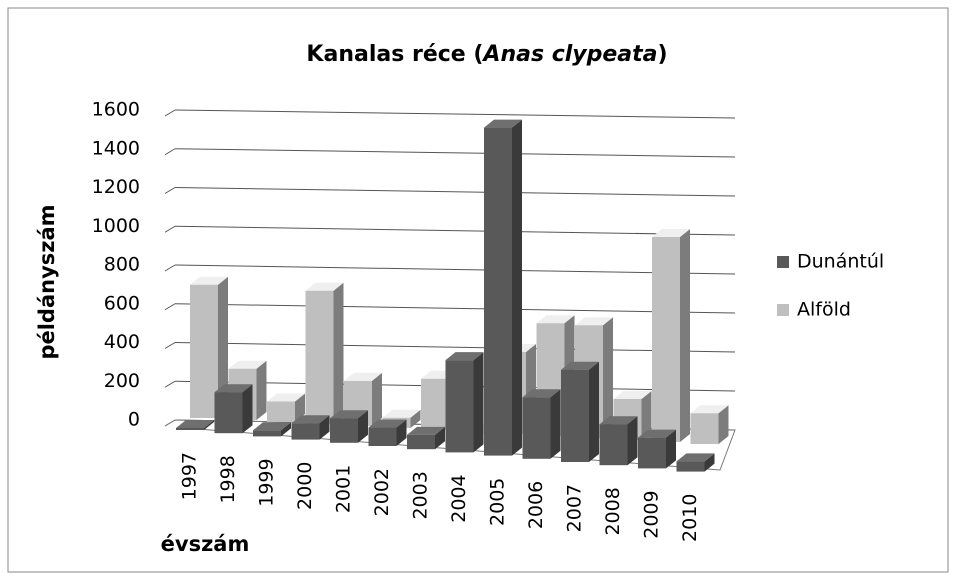 The width and height of the screenshot is (957, 581). Describe the element at coordinates (228, 479) in the screenshot. I see `x-tick-label: 1998` at that location.